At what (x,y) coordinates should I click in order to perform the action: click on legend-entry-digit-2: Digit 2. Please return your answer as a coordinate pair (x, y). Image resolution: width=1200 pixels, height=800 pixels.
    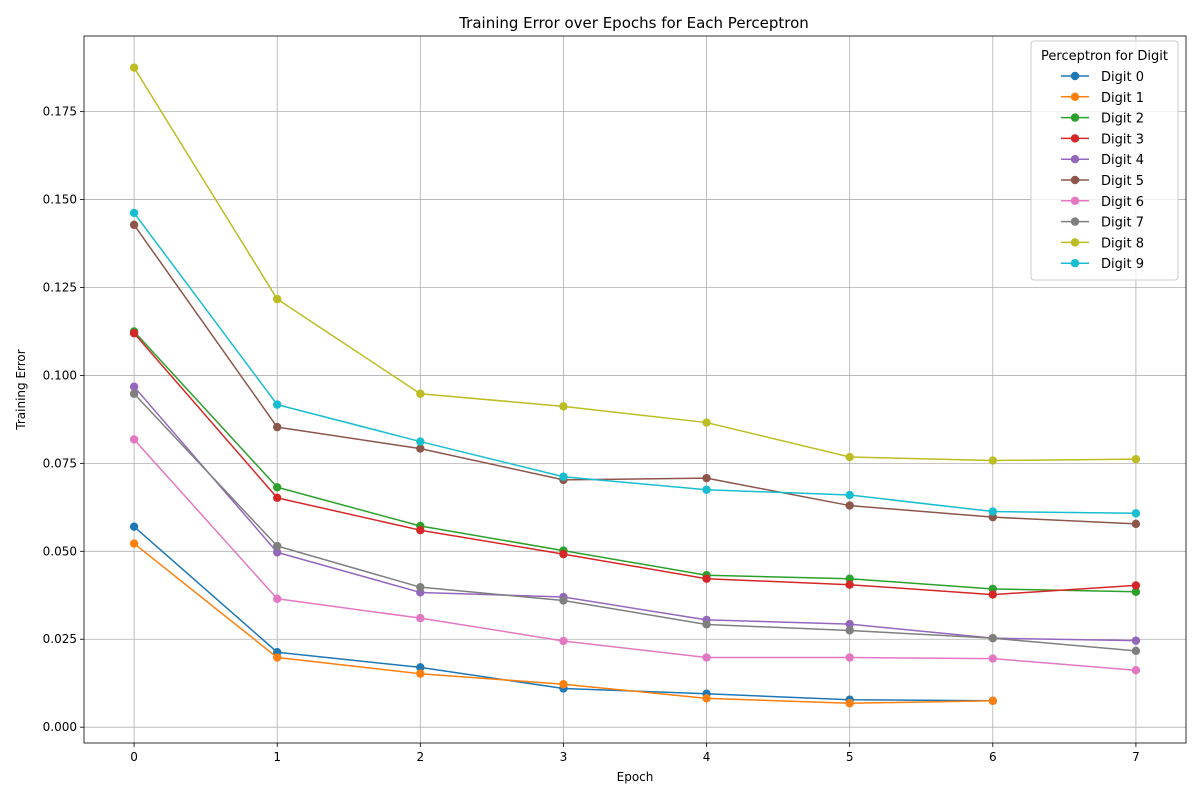
    Looking at the image, I should click on (1102, 119).